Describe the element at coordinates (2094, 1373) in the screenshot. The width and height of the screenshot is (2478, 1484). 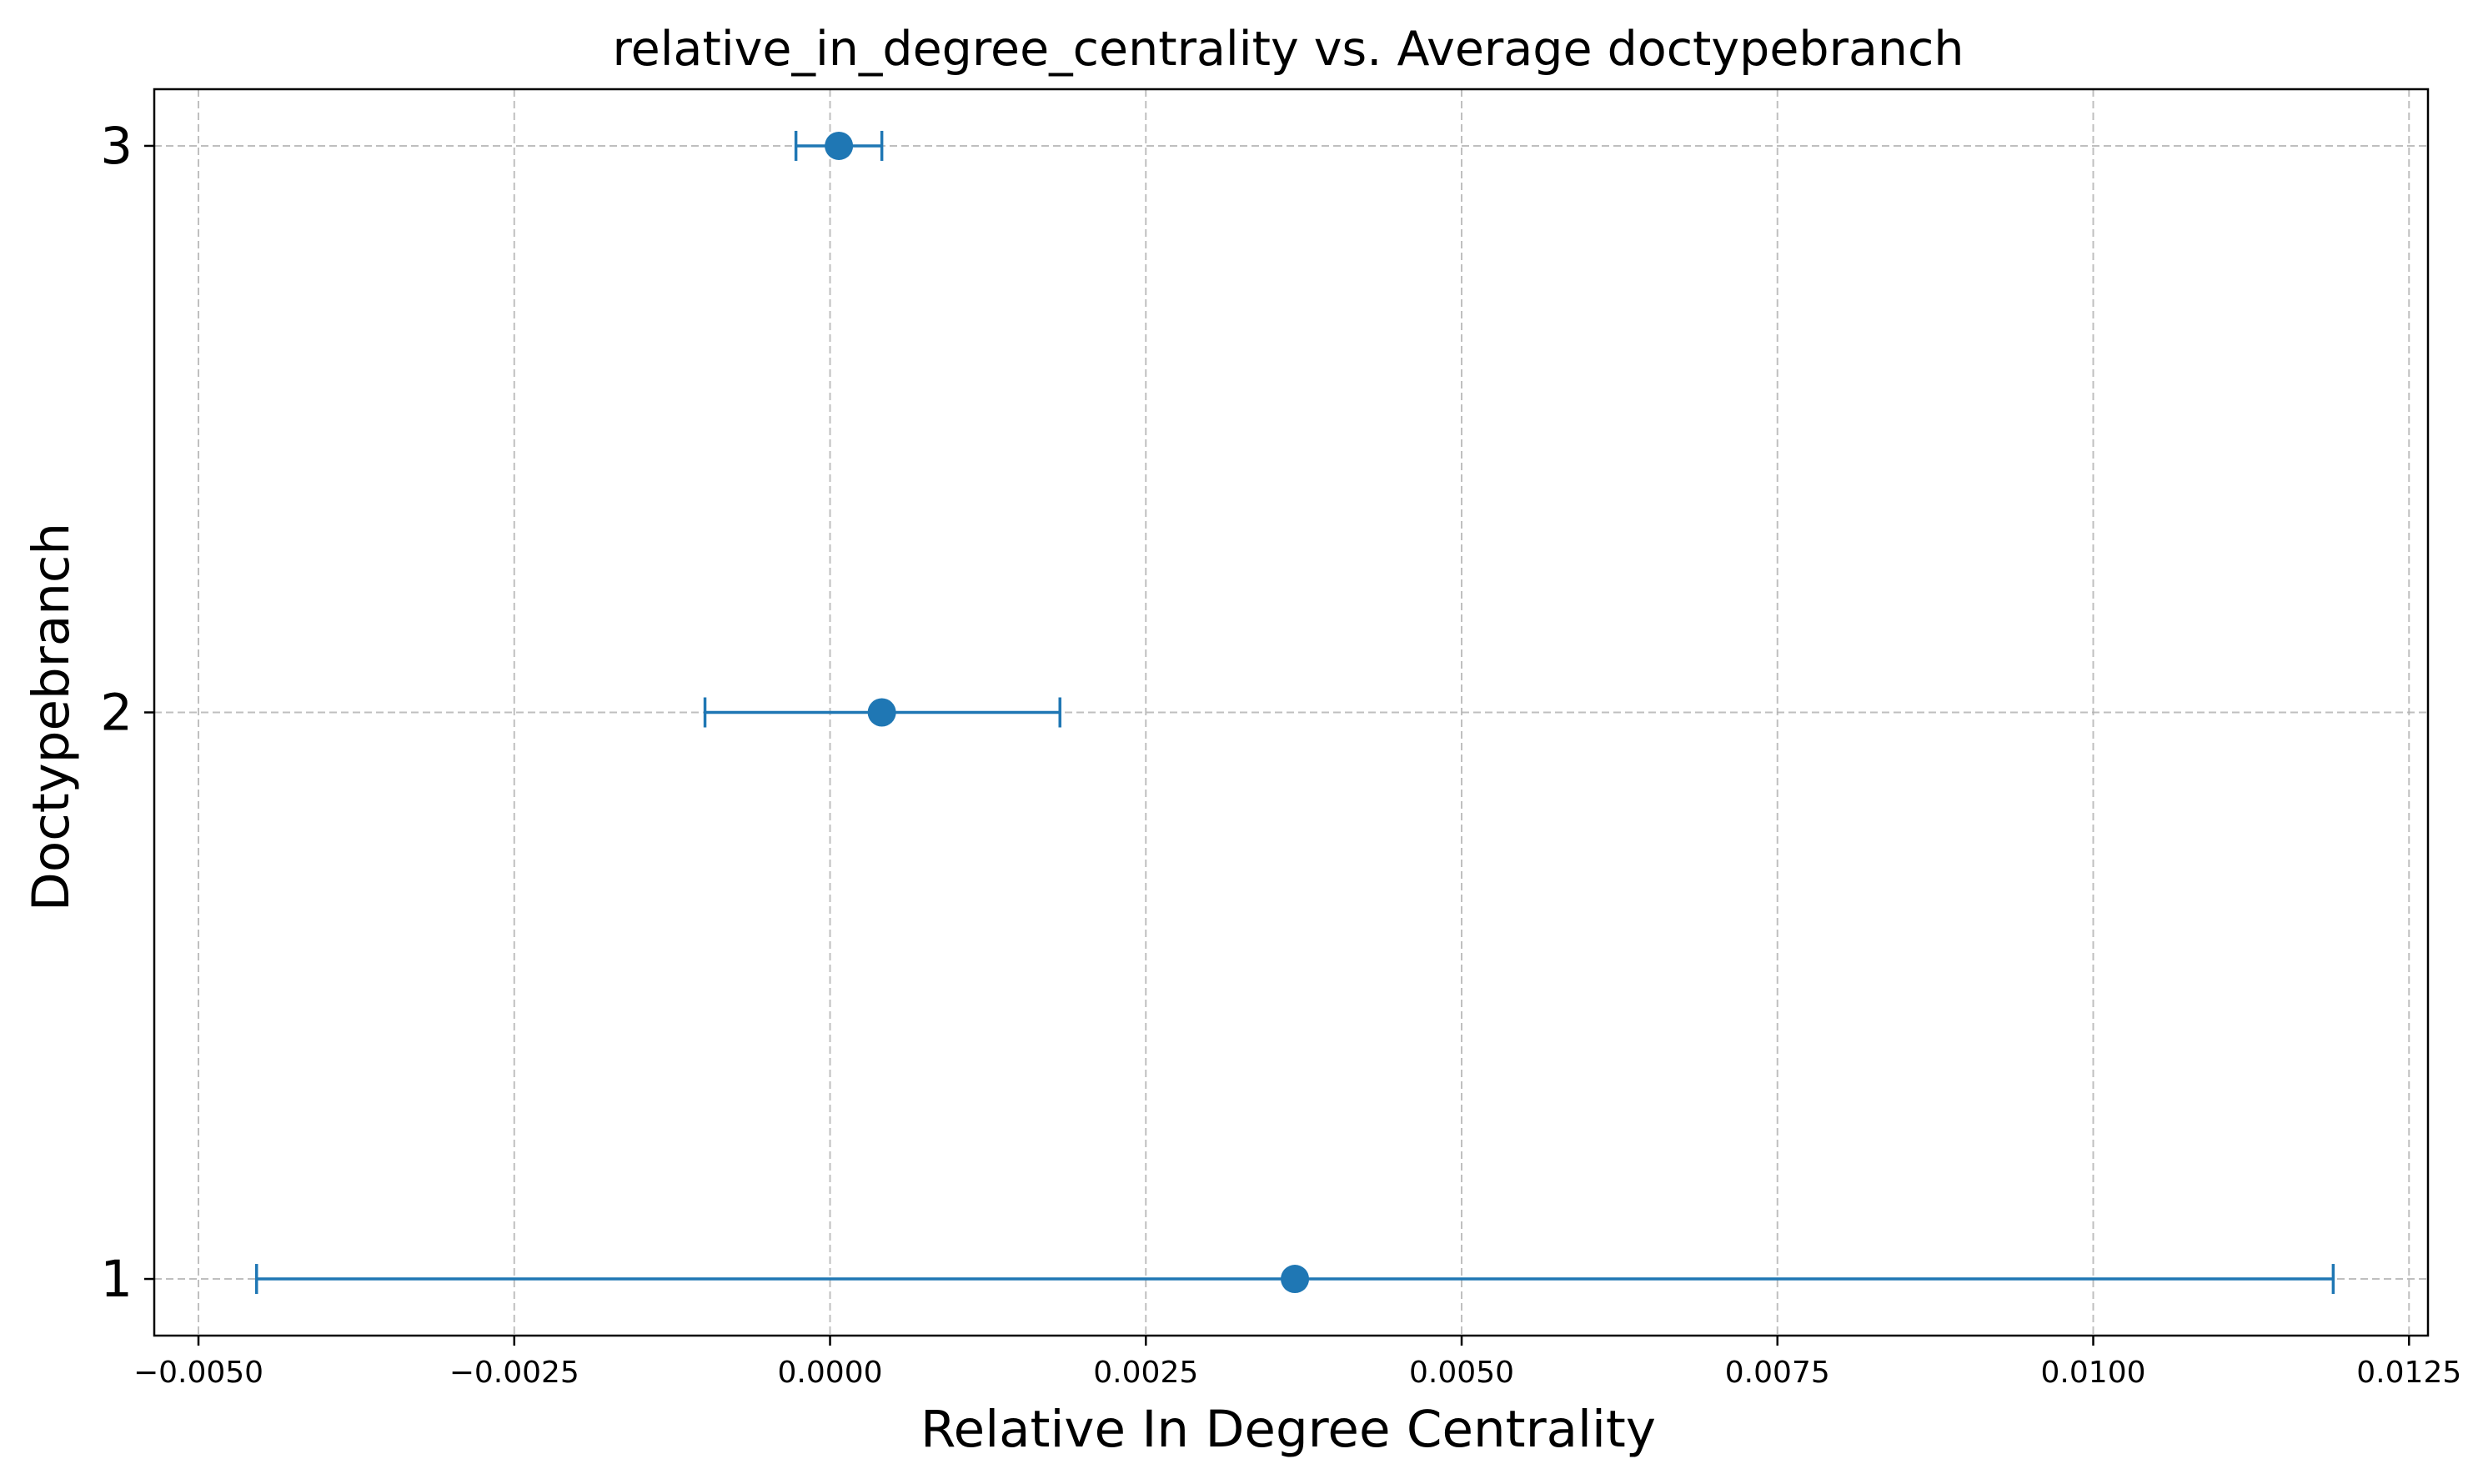
I see `x-tick-label: 0.0100` at that location.